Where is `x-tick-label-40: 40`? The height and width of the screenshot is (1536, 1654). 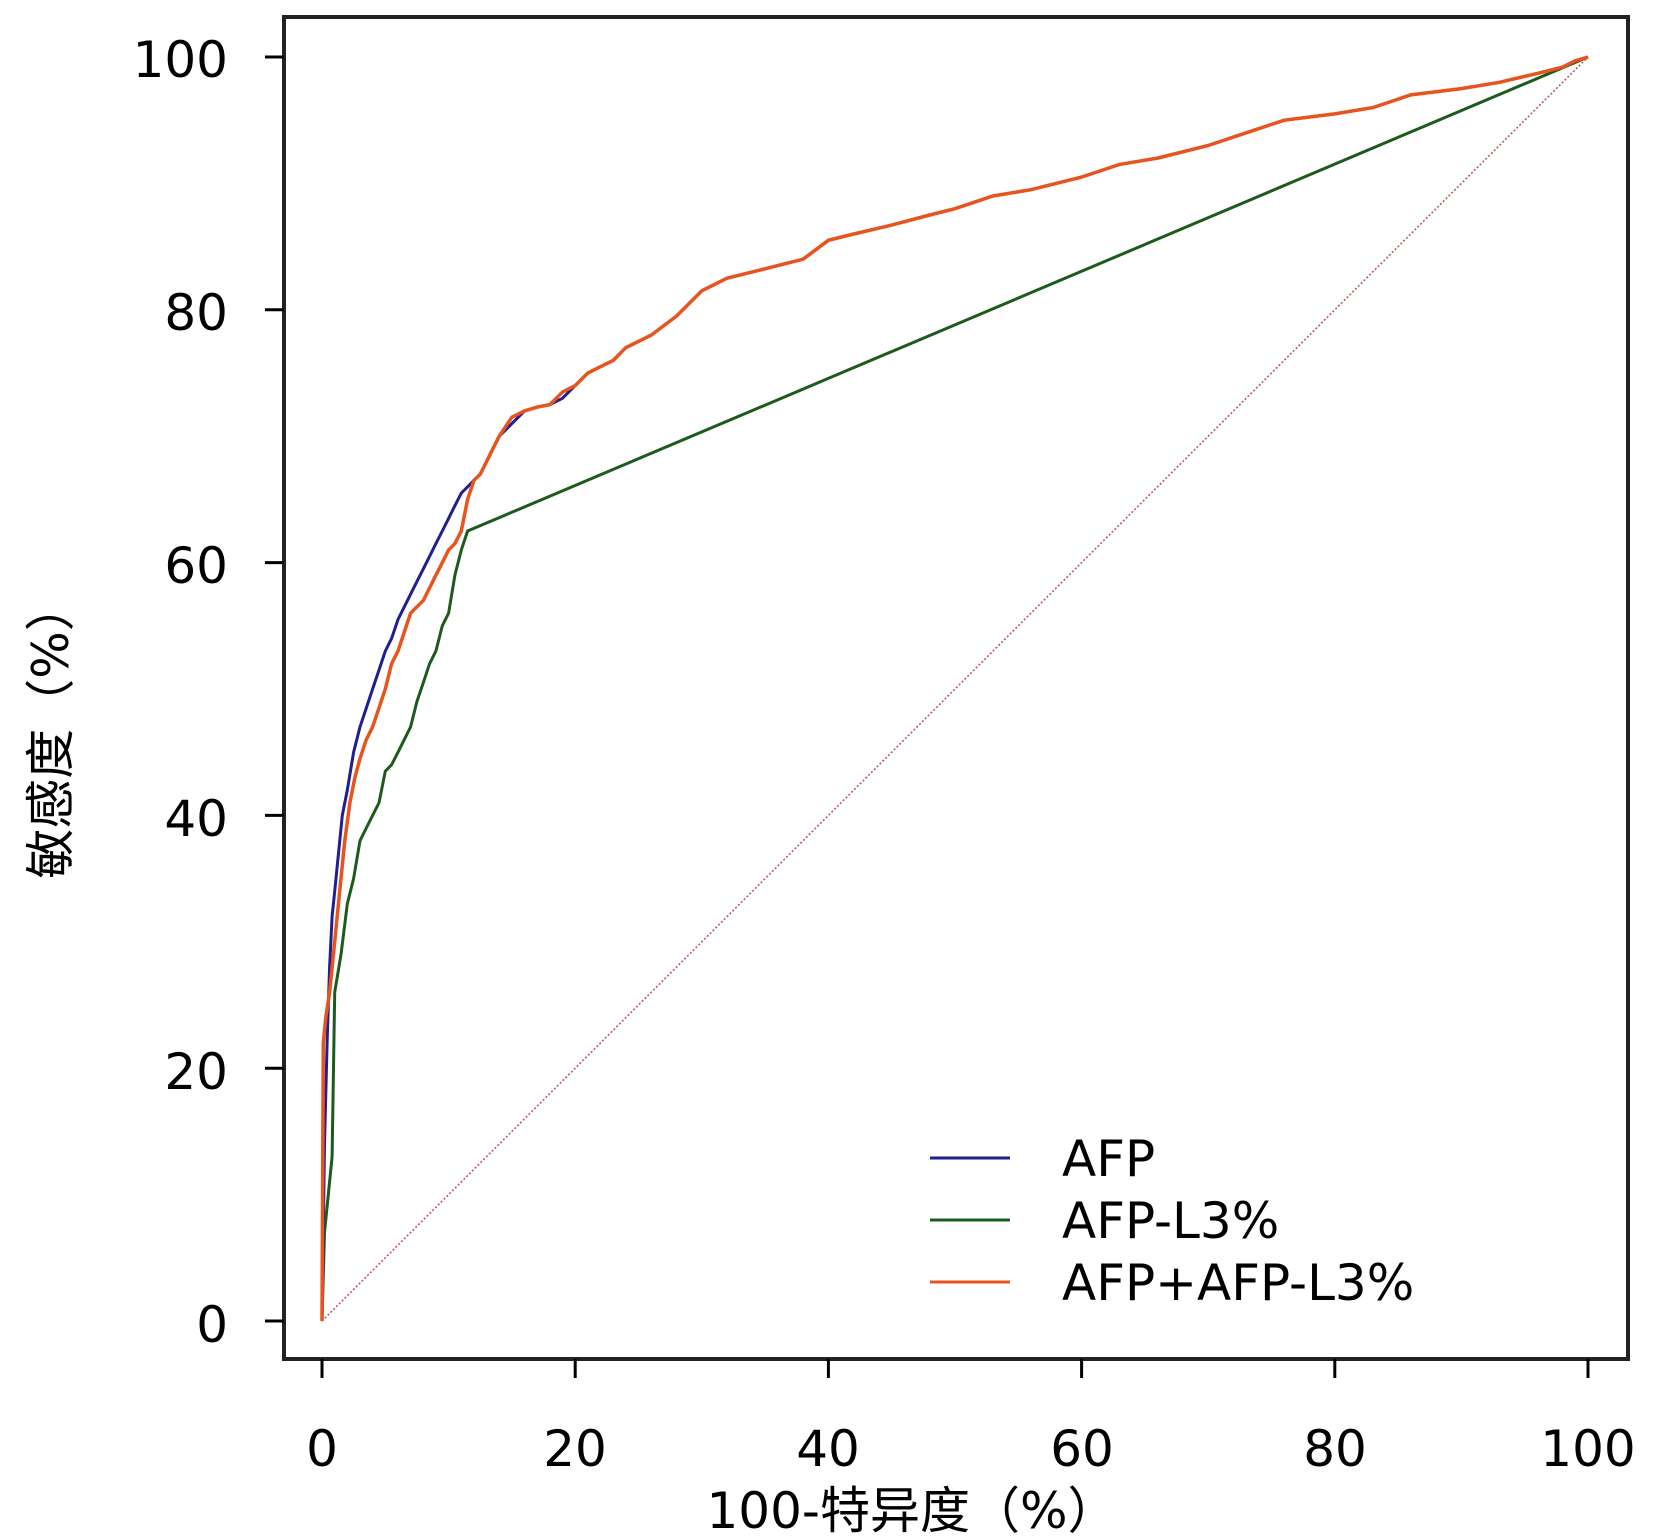 x-tick-label-40: 40 is located at coordinates (828, 1449).